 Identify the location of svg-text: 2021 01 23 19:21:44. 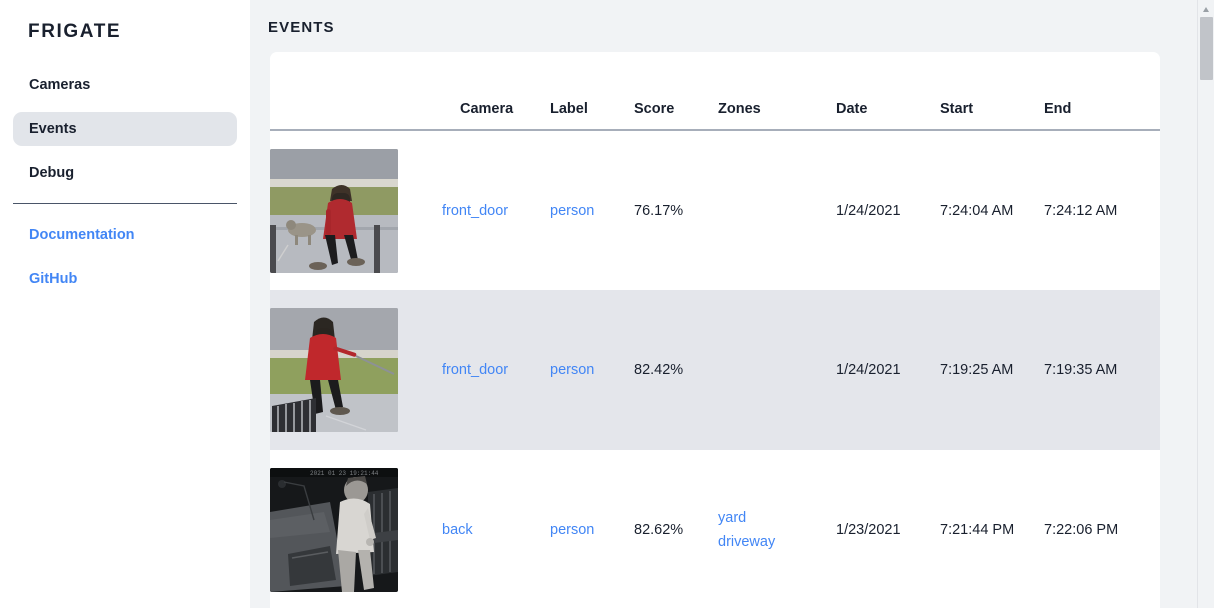
(344, 473).